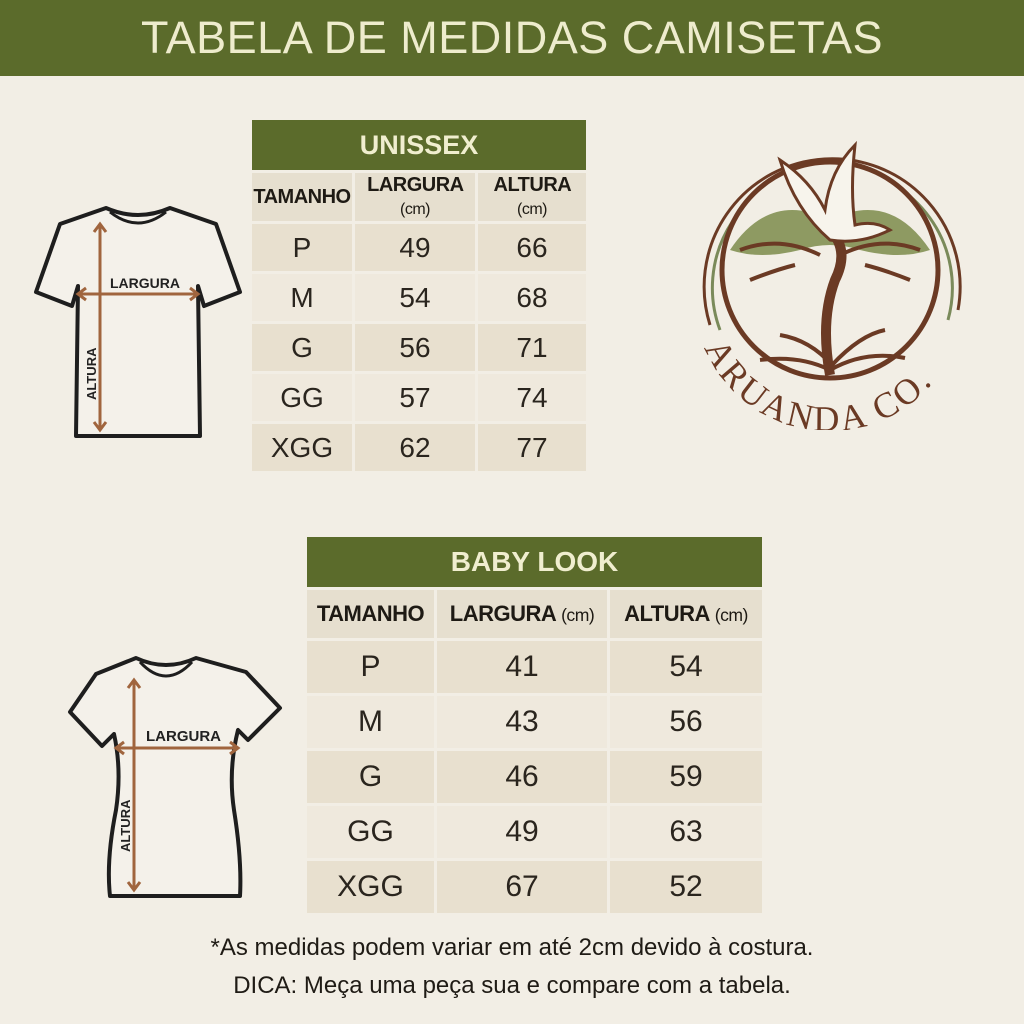  I want to click on cell-width: 67, so click(522, 887).